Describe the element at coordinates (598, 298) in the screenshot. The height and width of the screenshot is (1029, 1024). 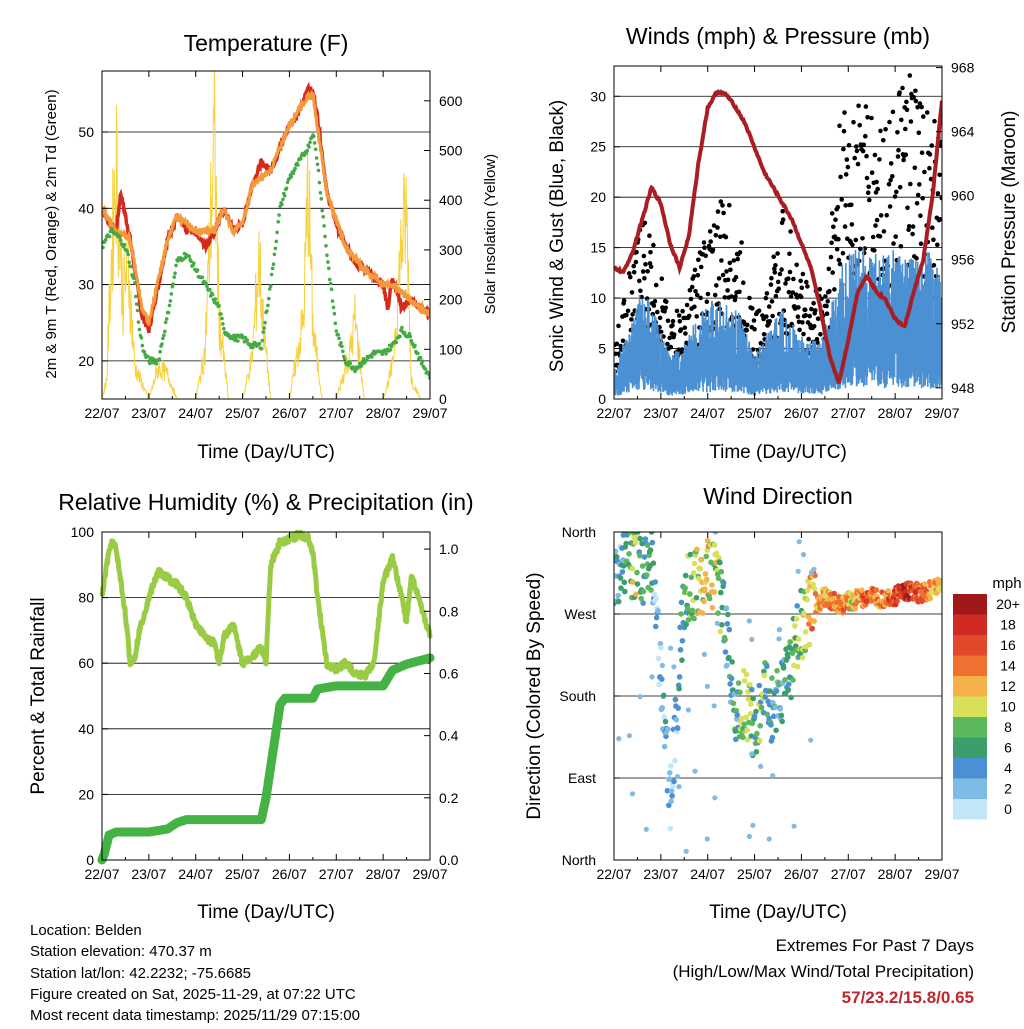
I see `y-tick-label: 10` at that location.